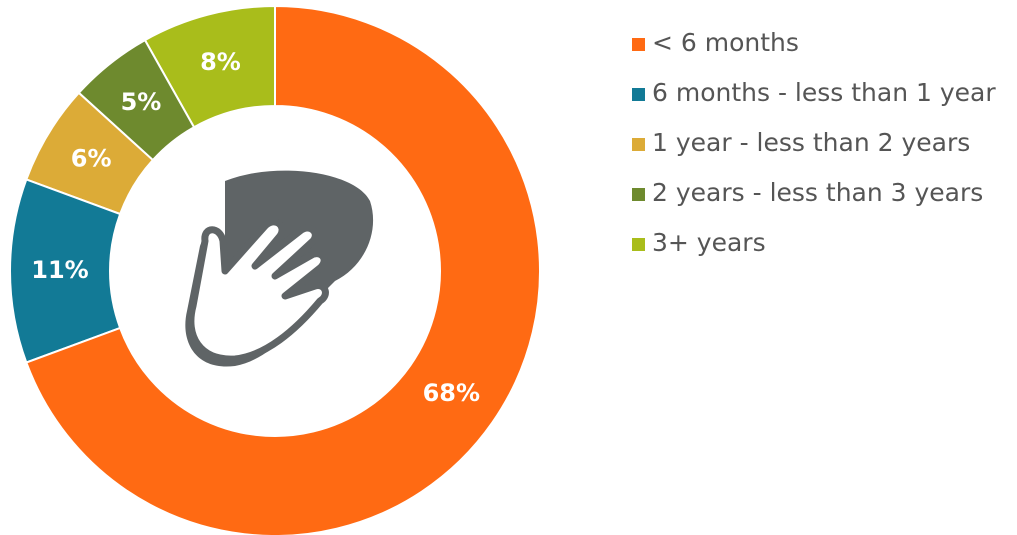 The height and width of the screenshot is (535, 1017). I want to click on value-label: 6%, so click(91, 159).